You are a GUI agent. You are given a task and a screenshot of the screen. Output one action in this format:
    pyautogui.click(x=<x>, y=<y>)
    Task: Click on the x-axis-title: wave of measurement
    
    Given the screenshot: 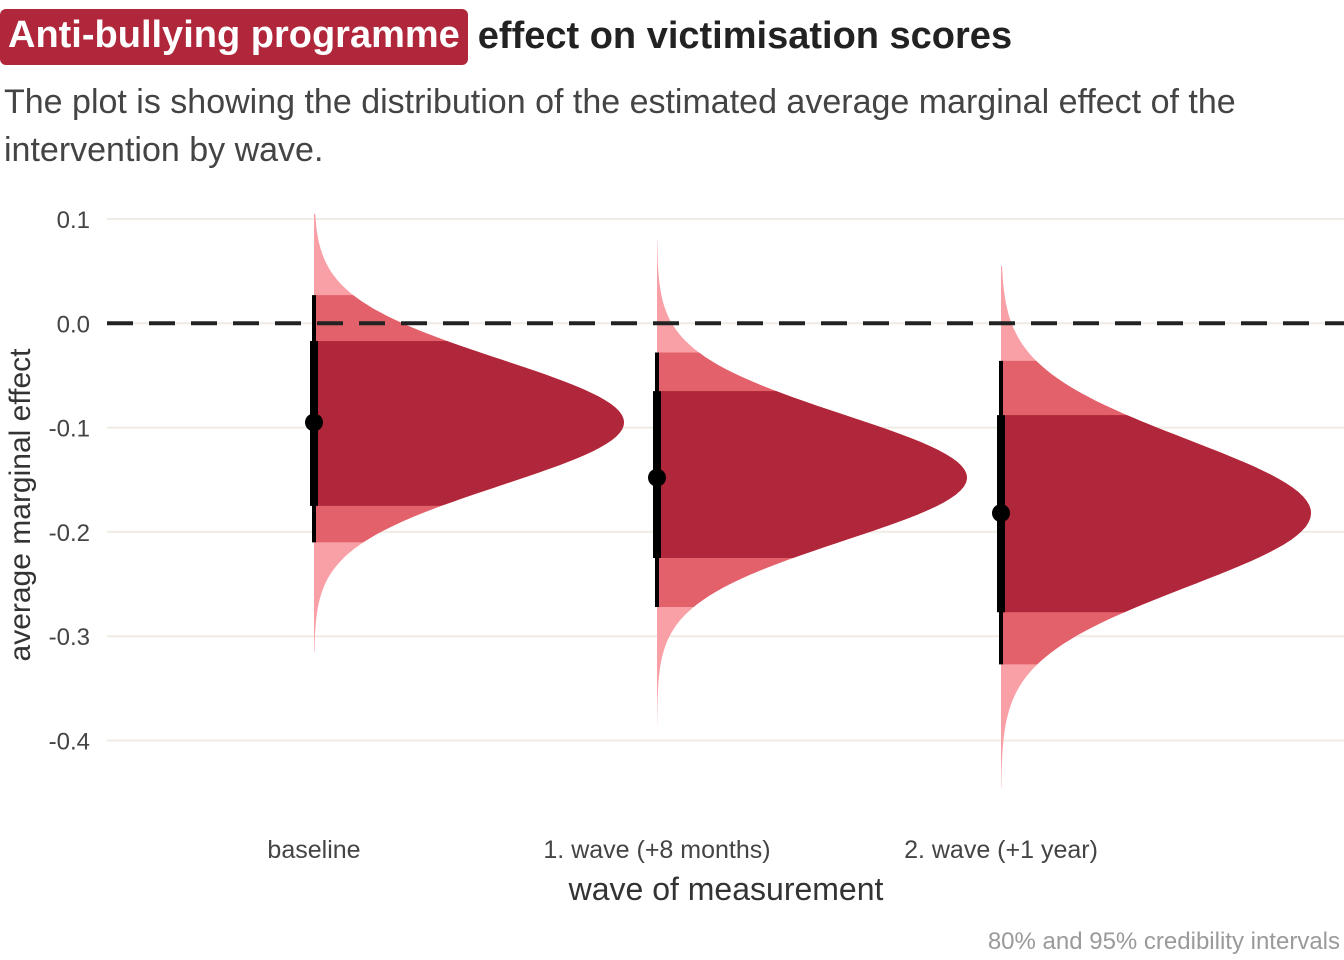 What is the action you would take?
    pyautogui.click(x=726, y=889)
    